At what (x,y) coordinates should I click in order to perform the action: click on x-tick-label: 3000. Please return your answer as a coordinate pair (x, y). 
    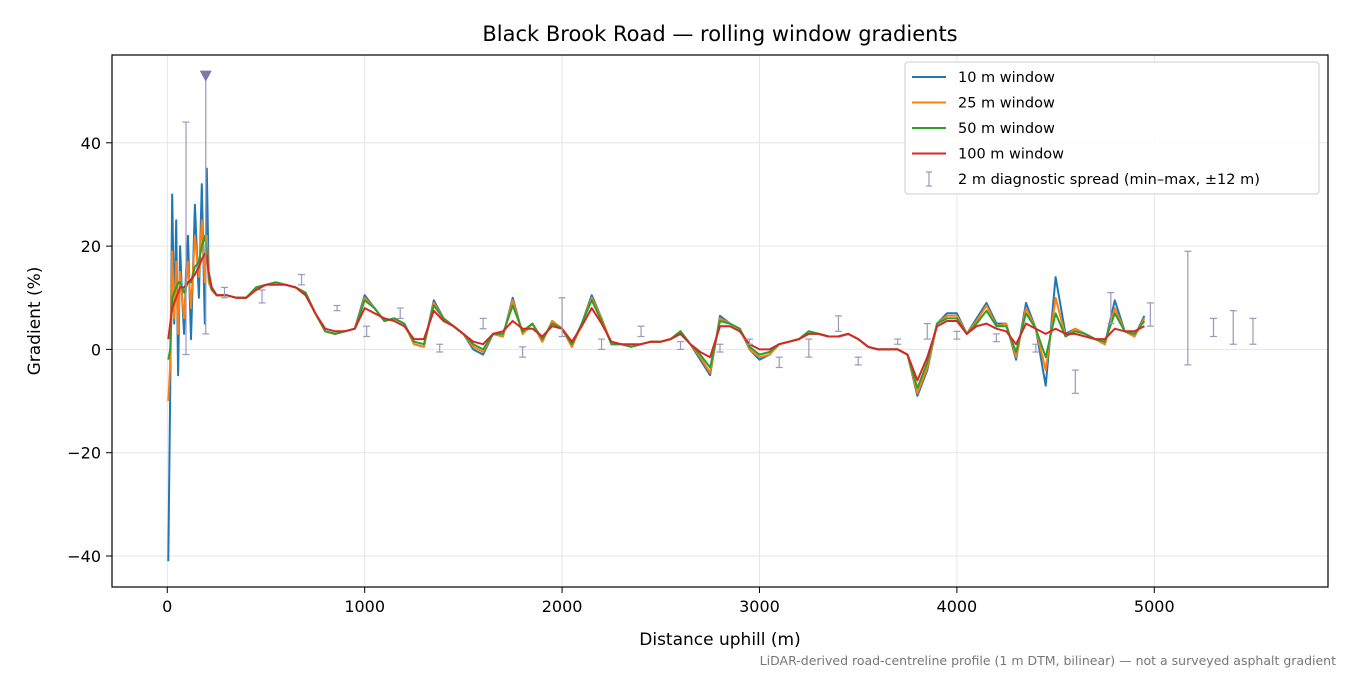
    Looking at the image, I should click on (759, 606).